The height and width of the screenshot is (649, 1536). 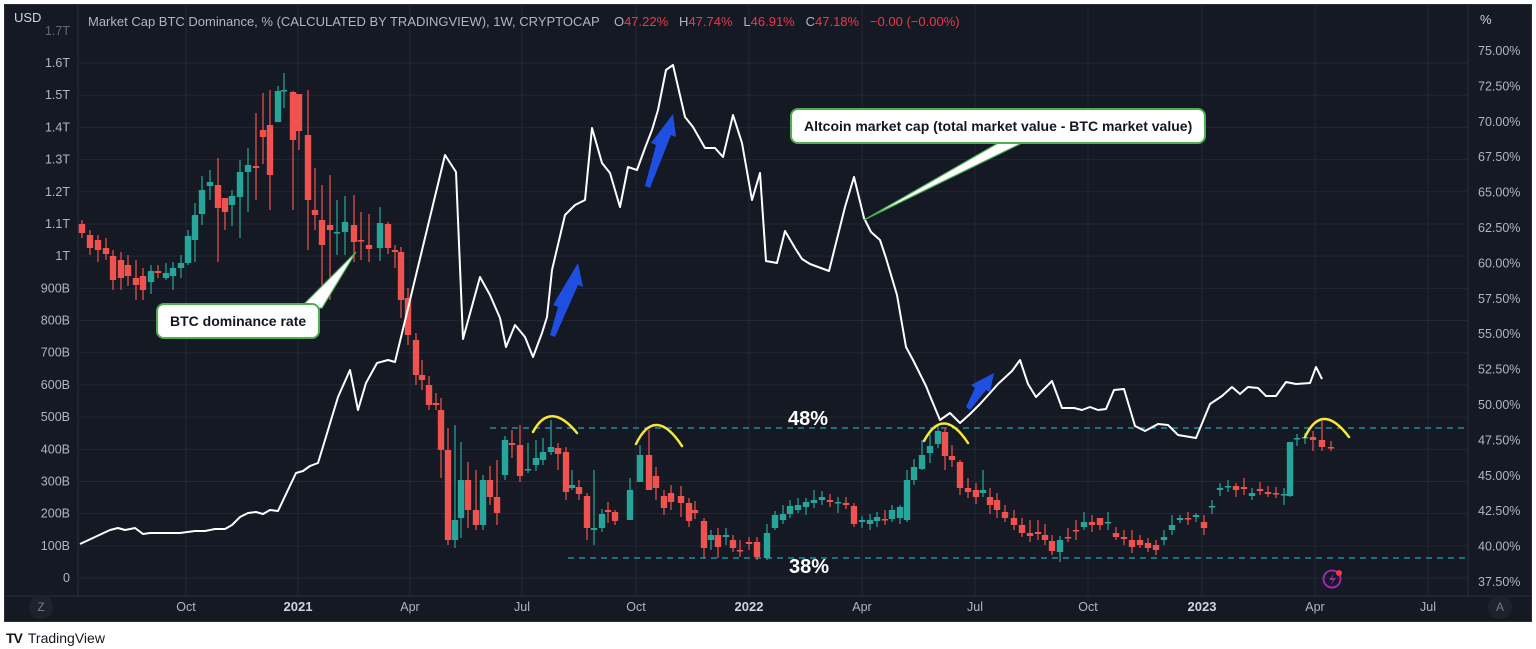 What do you see at coordinates (66, 638) in the screenshot?
I see `brand-name: TradingView` at bounding box center [66, 638].